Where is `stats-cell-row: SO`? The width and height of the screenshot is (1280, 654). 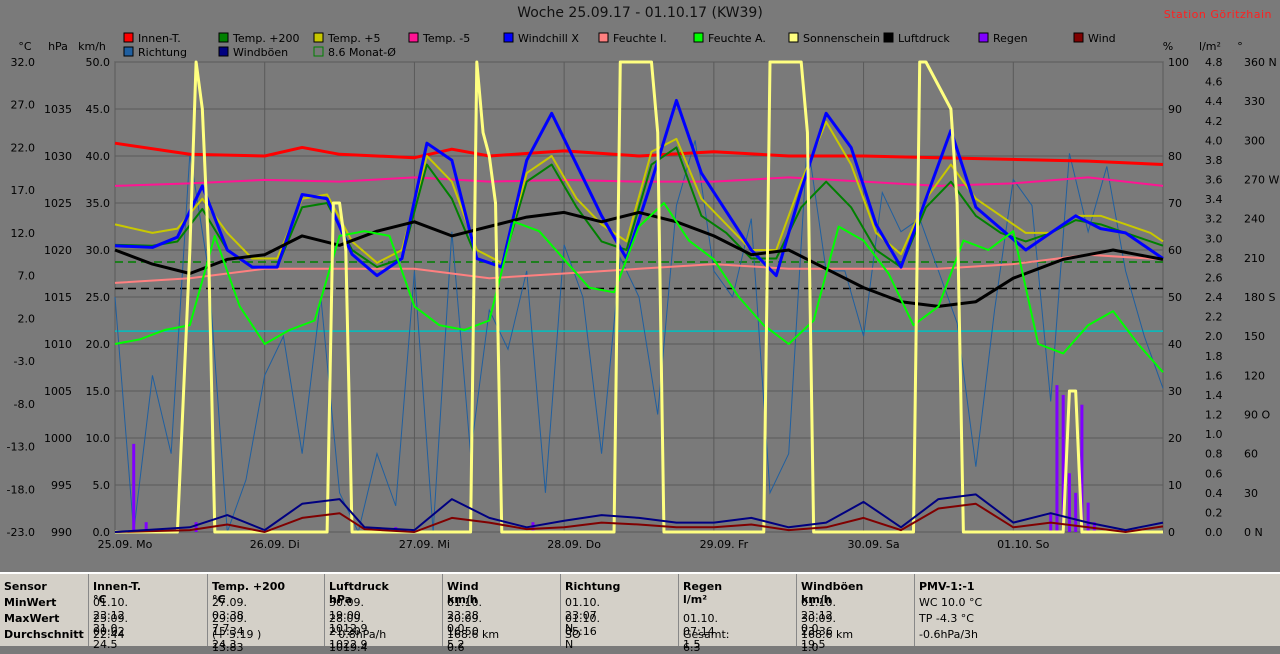 stats-cell-row: SO is located at coordinates (620, 636).